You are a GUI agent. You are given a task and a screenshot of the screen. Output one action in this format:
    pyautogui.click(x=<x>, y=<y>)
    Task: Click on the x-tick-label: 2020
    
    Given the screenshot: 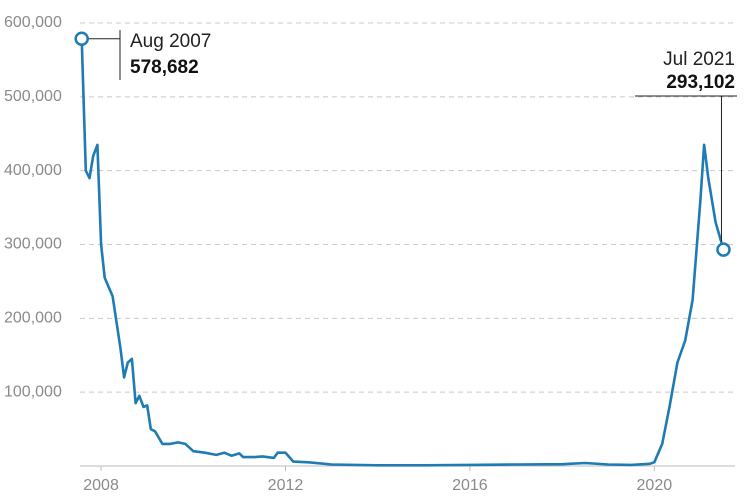 What is the action you would take?
    pyautogui.click(x=655, y=485)
    